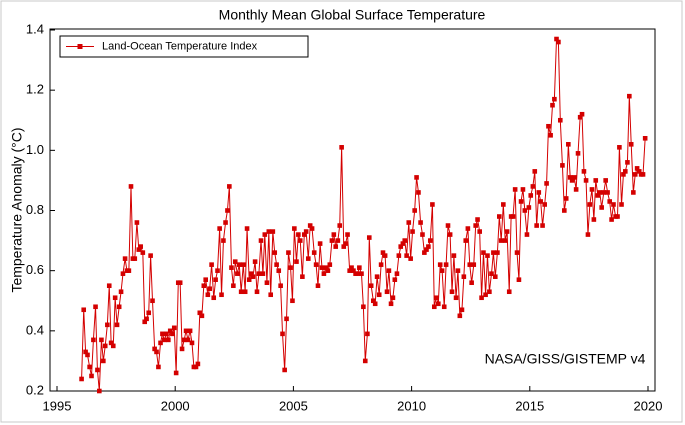 The width and height of the screenshot is (685, 425). What do you see at coordinates (35, 389) in the screenshot?
I see `y-tick-label: 0.2` at bounding box center [35, 389].